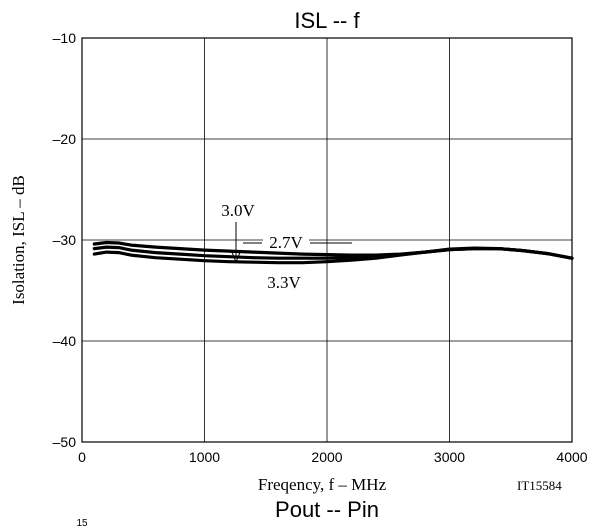 This screenshot has width=593, height=529. What do you see at coordinates (82, 523) in the screenshot?
I see `cut-off-label: 15` at bounding box center [82, 523].